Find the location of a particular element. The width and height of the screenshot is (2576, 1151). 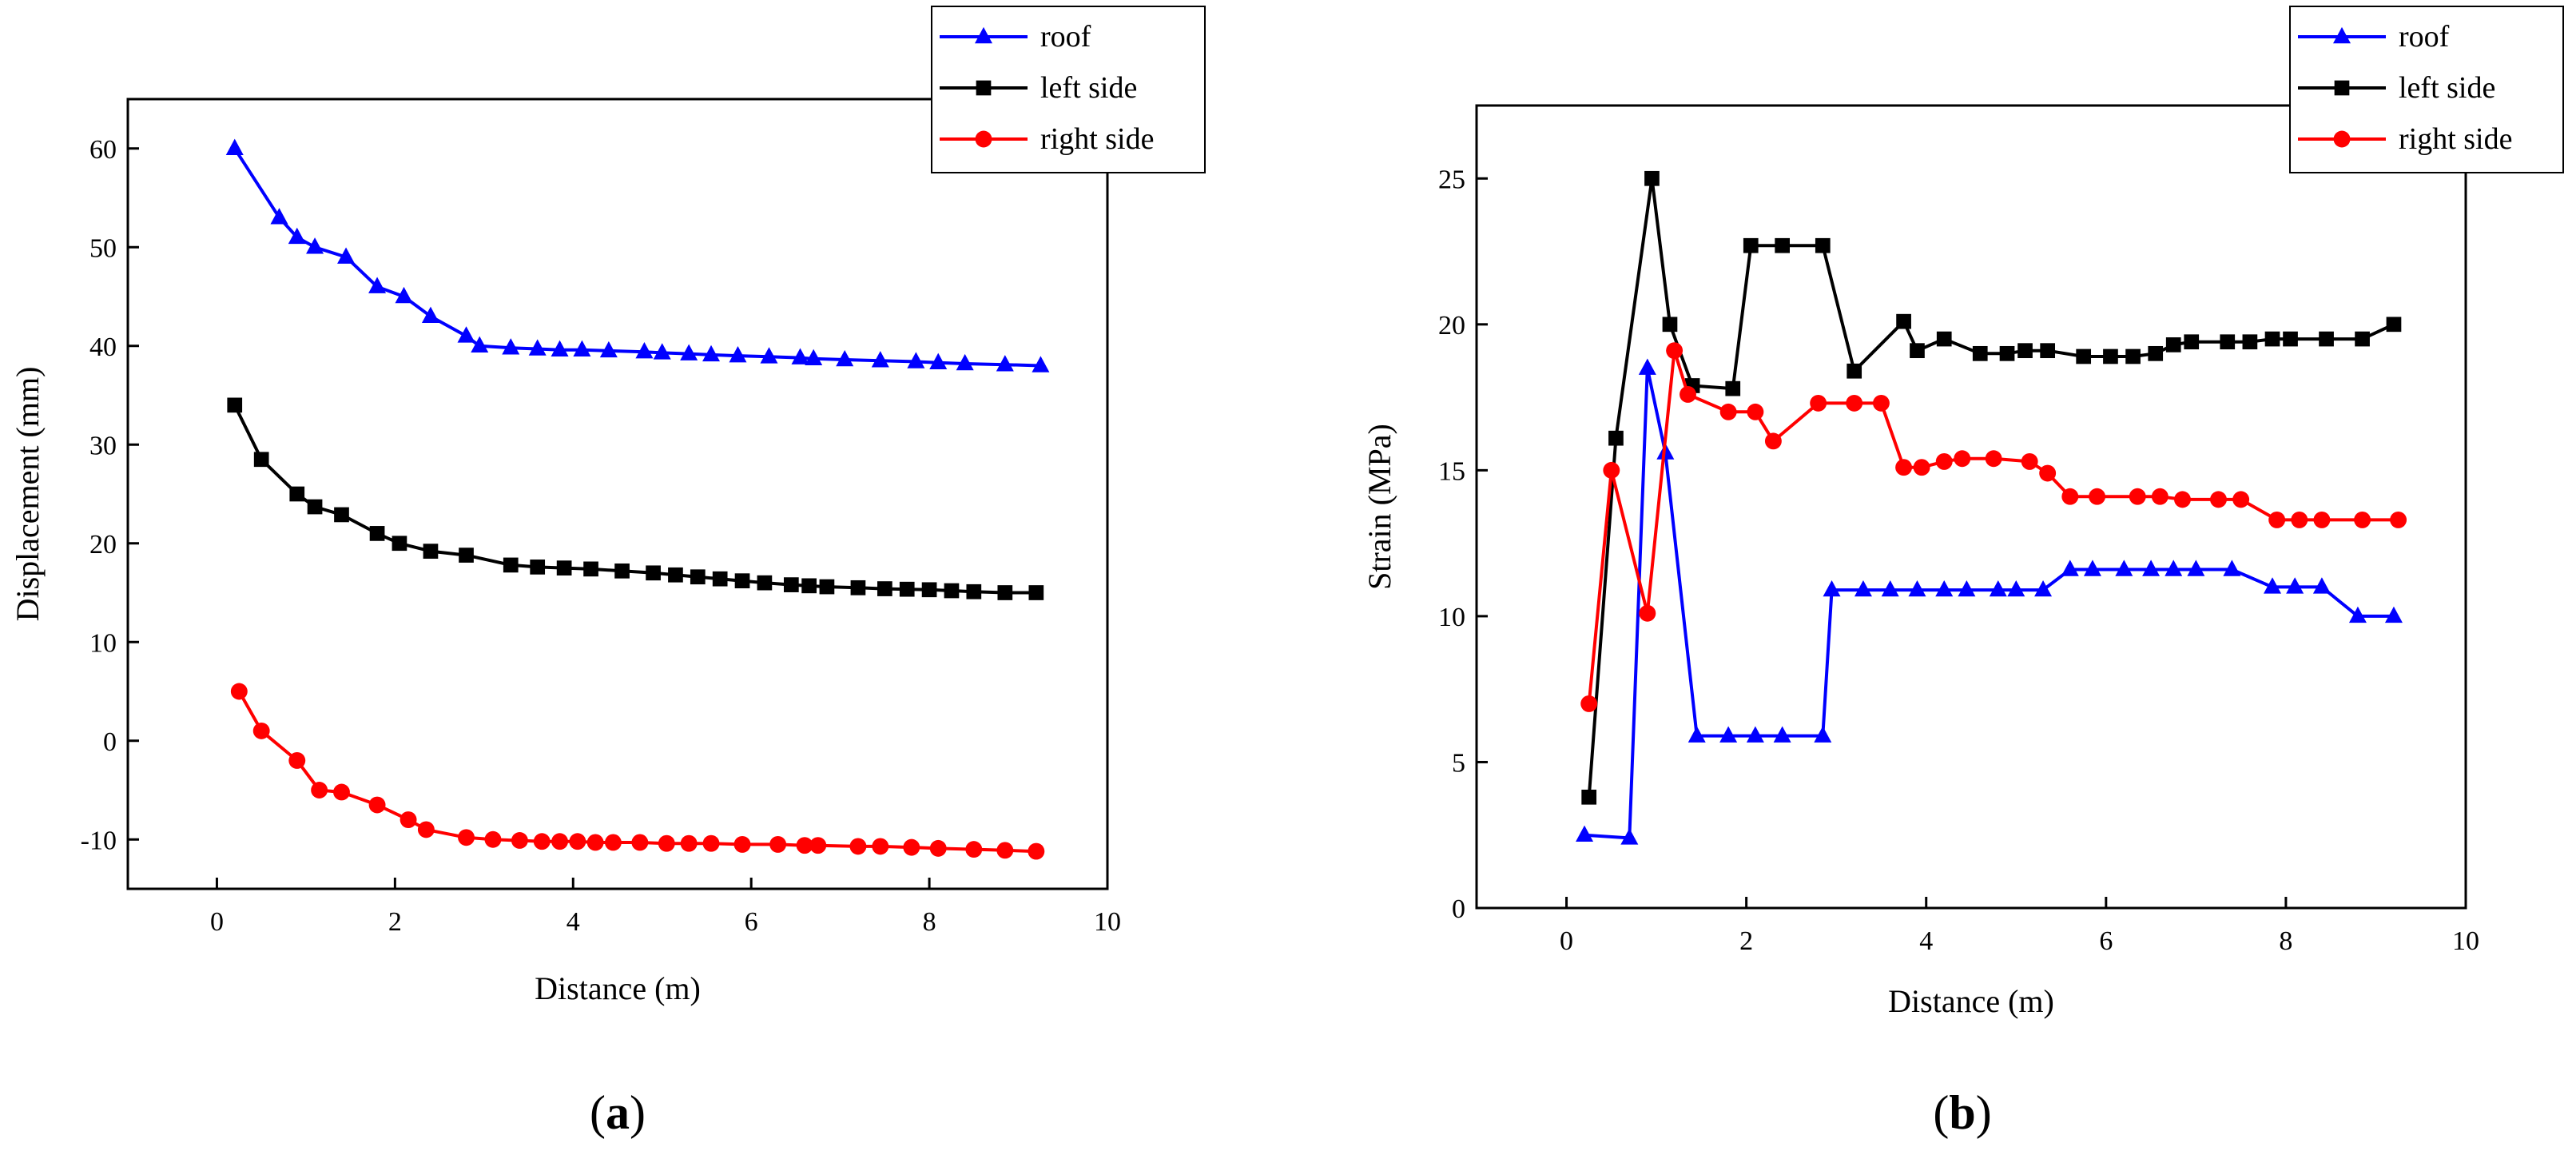

panel-letter-b: b is located at coordinates (1962, 1112).